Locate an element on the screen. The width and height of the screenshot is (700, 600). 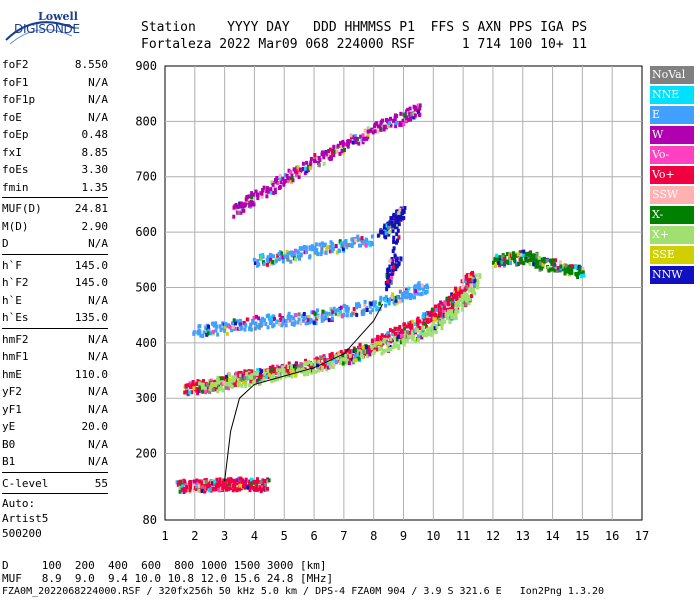
x-tick-label: 13 is located at coordinates (523, 536).